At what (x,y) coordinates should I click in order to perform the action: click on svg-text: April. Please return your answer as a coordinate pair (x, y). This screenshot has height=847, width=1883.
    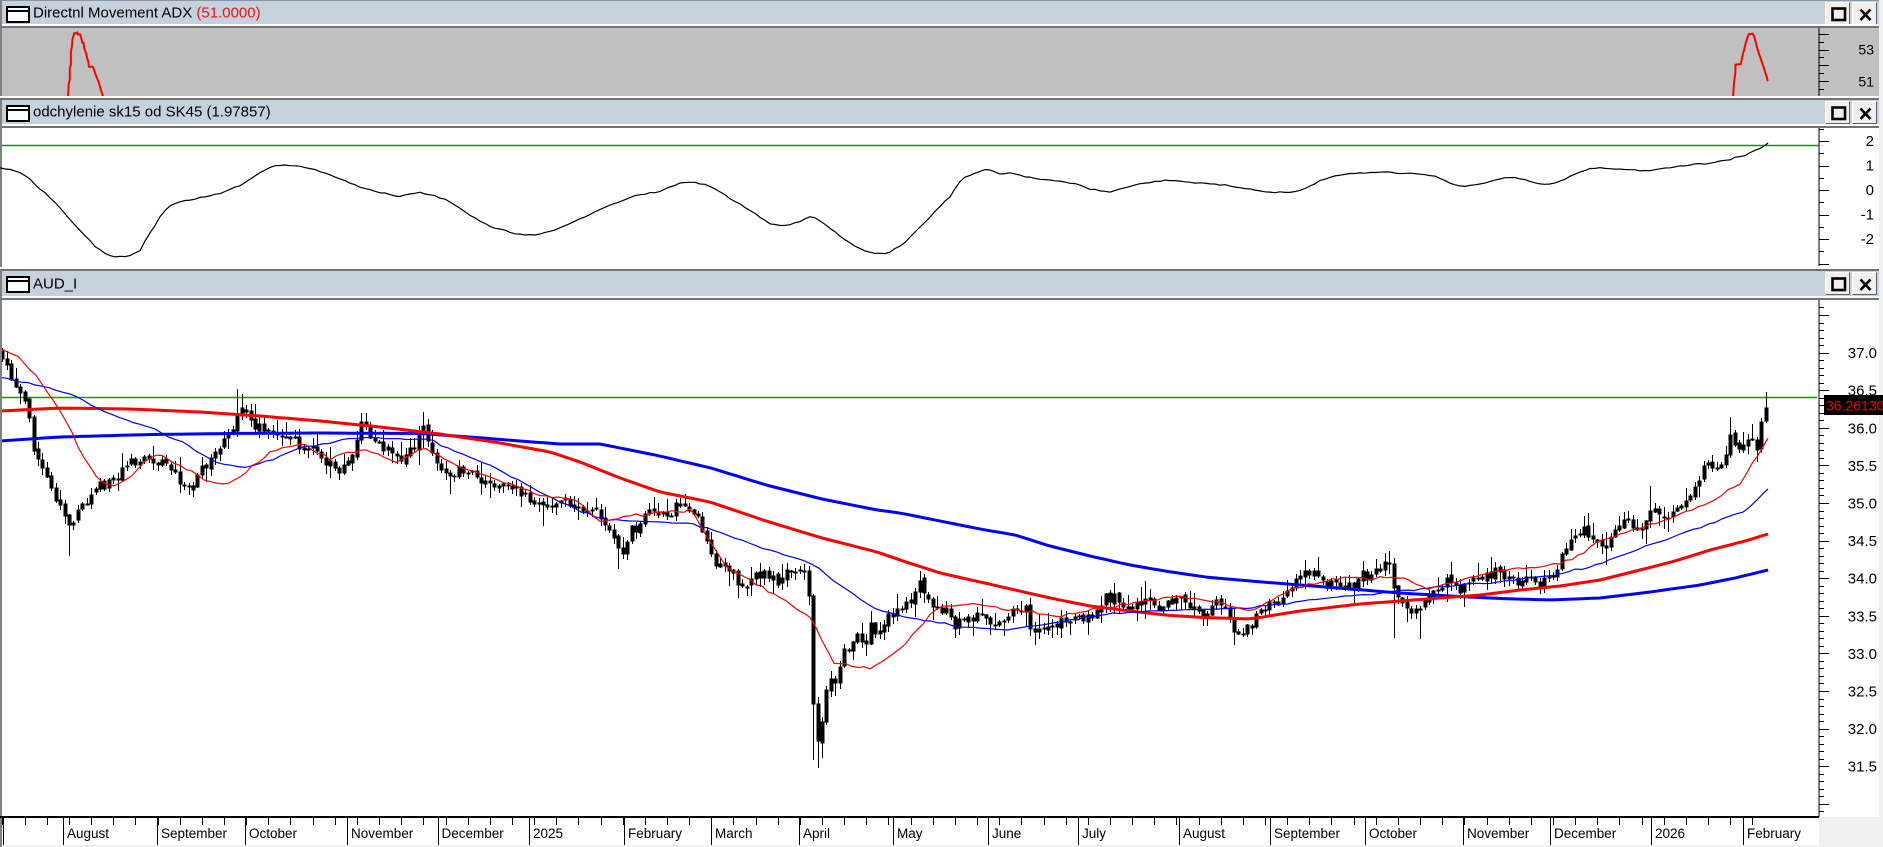
    Looking at the image, I should click on (816, 833).